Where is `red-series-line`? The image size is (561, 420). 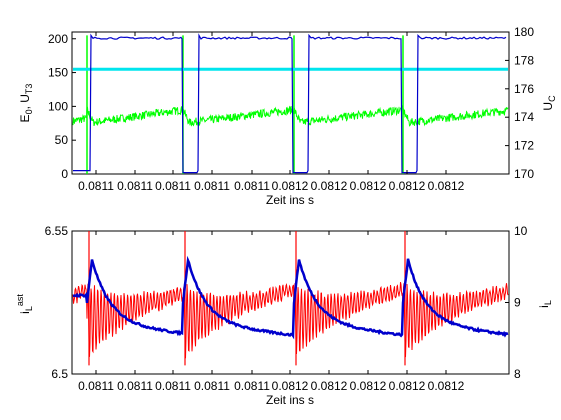
red-series-line is located at coordinates (290, 320).